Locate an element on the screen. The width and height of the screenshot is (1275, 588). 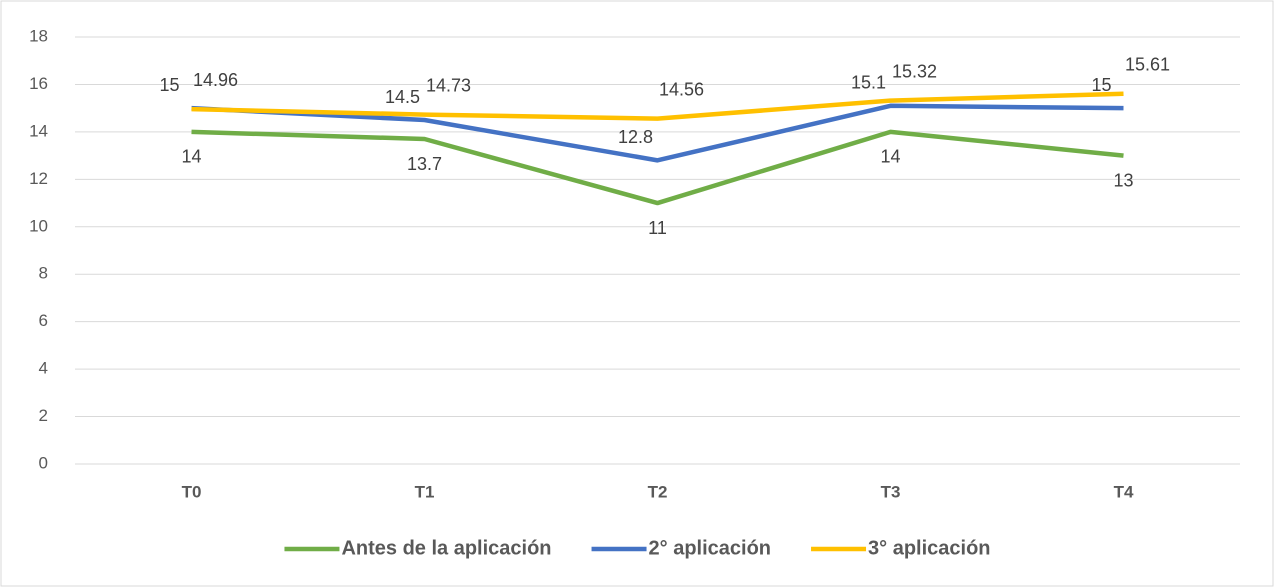
y-tick-label: 10 is located at coordinates (38, 225).